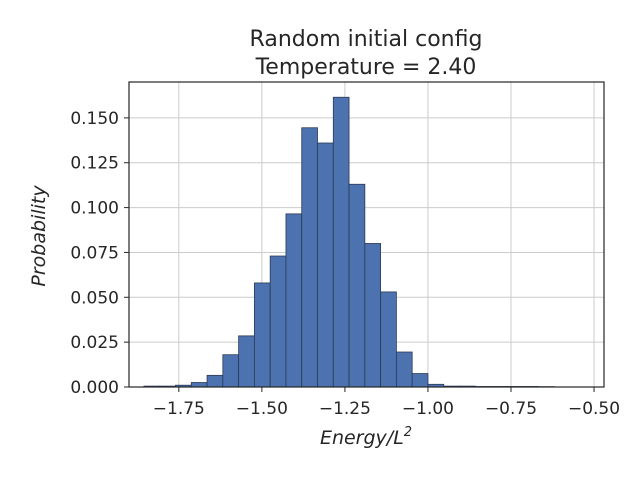  Describe the element at coordinates (94, 253) in the screenshot. I see `y-tick-label: 0.075` at that location.